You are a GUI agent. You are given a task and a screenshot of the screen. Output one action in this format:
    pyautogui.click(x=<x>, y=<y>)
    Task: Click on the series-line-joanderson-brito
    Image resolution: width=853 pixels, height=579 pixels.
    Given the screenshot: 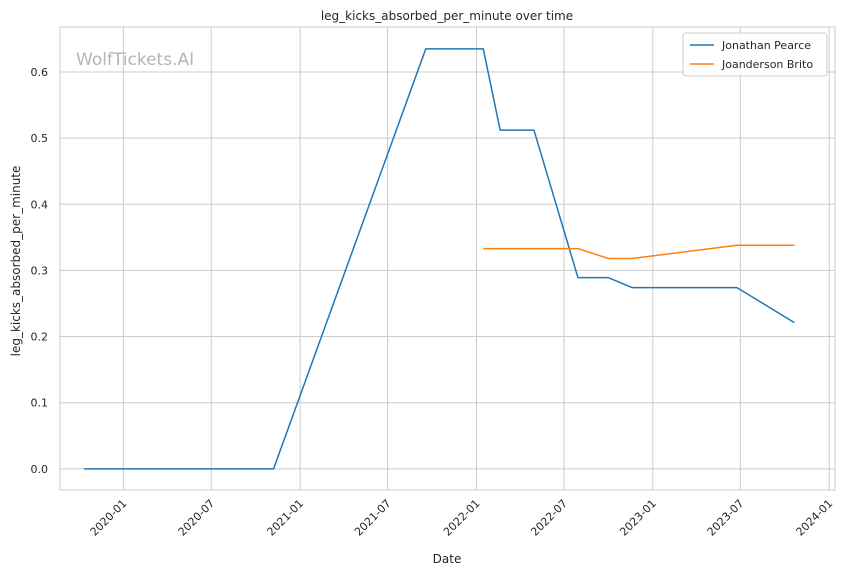 What is the action you would take?
    pyautogui.click(x=639, y=252)
    